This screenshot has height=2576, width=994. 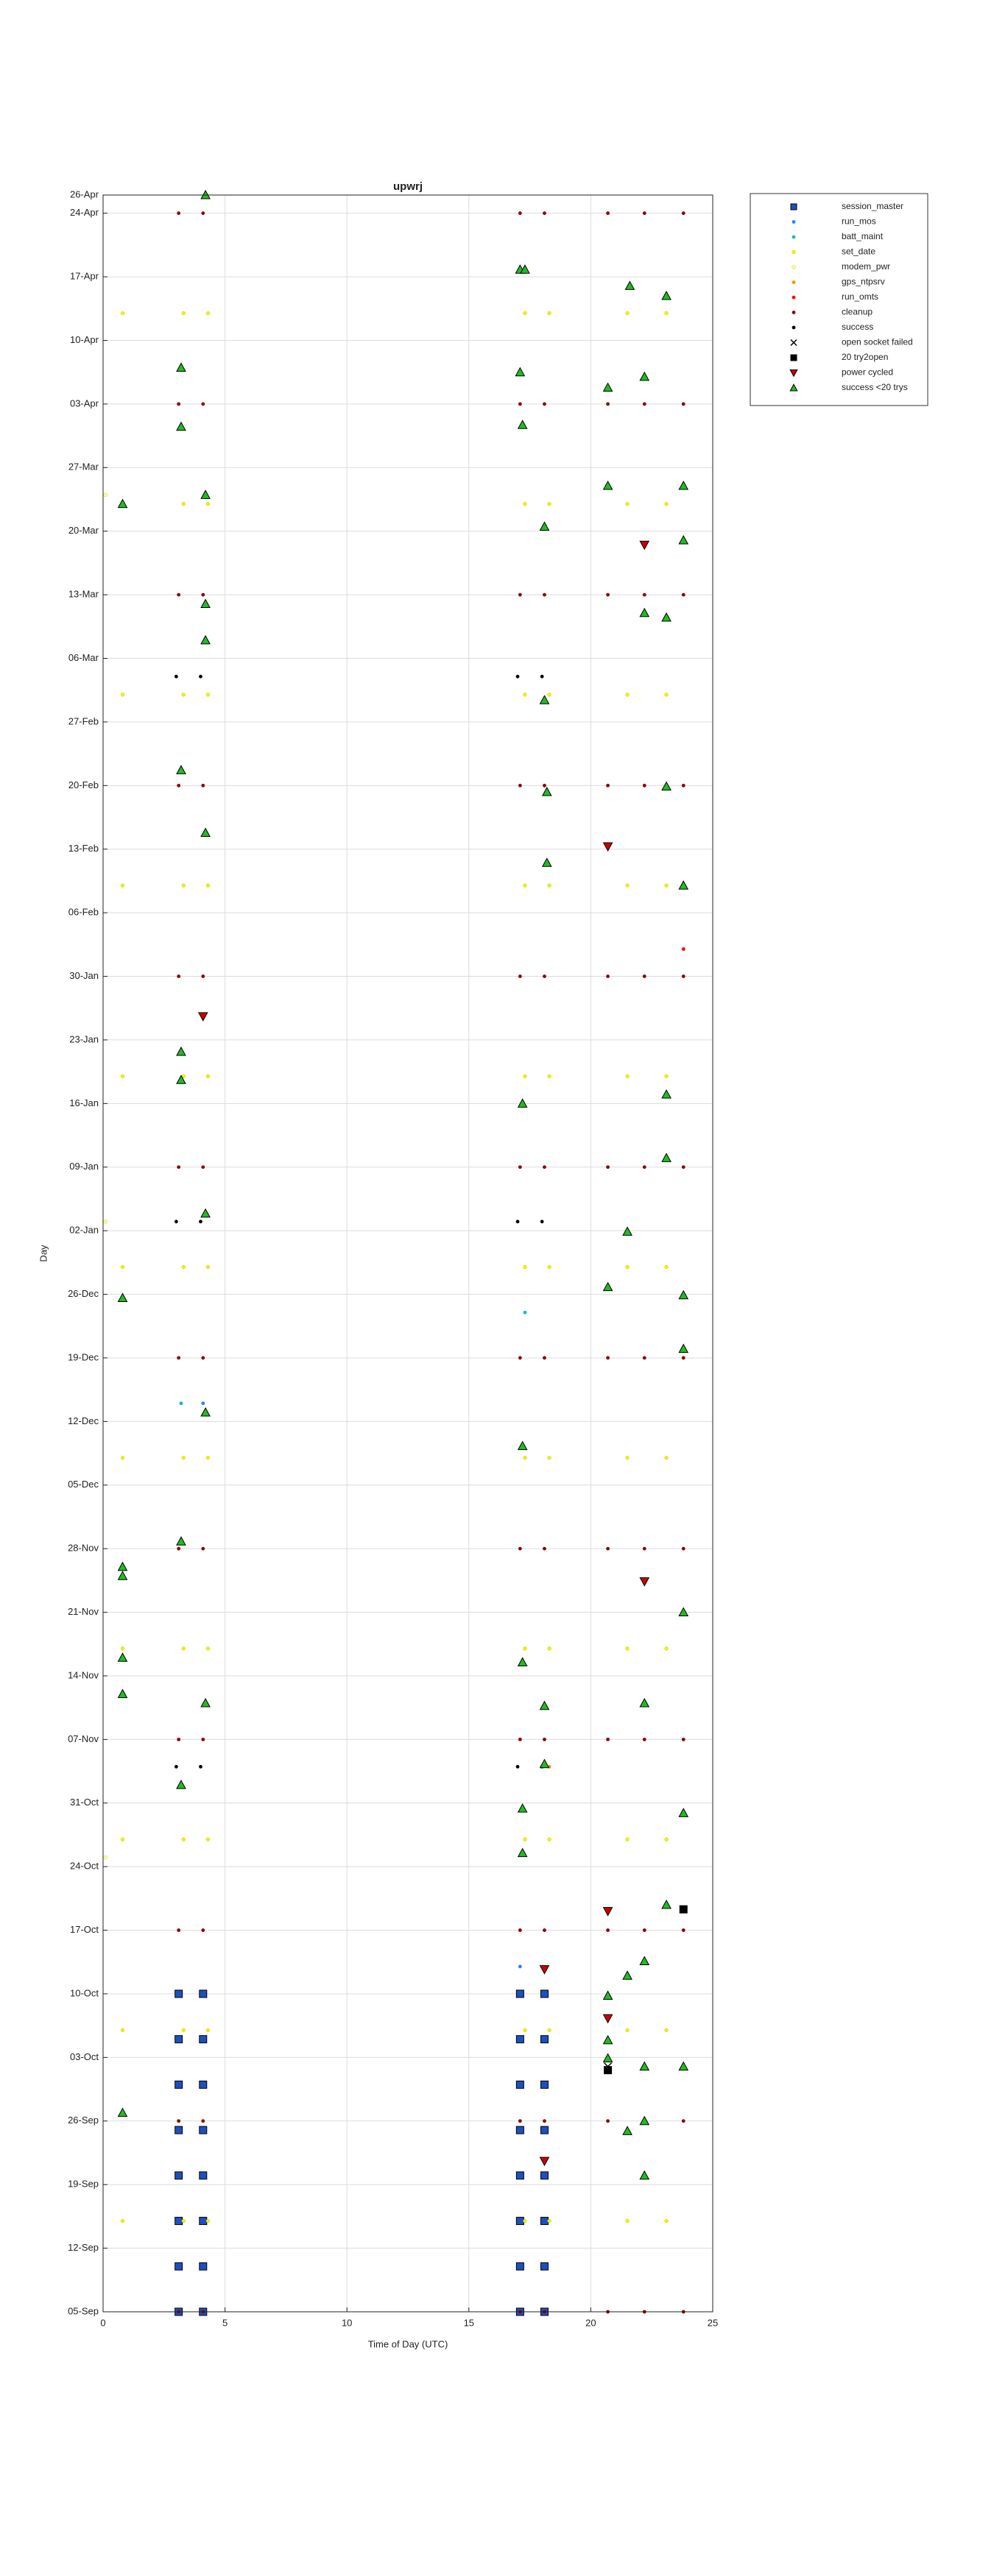 What do you see at coordinates (408, 186) in the screenshot?
I see `chart-title: upwrj` at bounding box center [408, 186].